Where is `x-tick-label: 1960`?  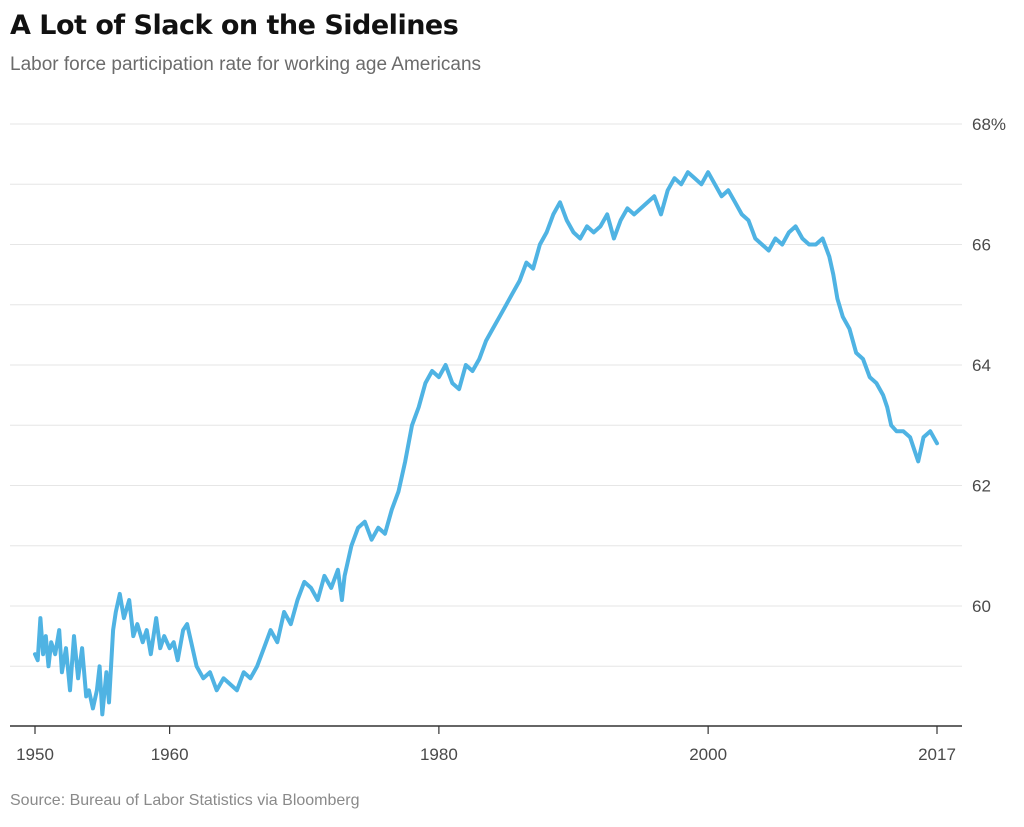
x-tick-label: 1960 is located at coordinates (170, 754).